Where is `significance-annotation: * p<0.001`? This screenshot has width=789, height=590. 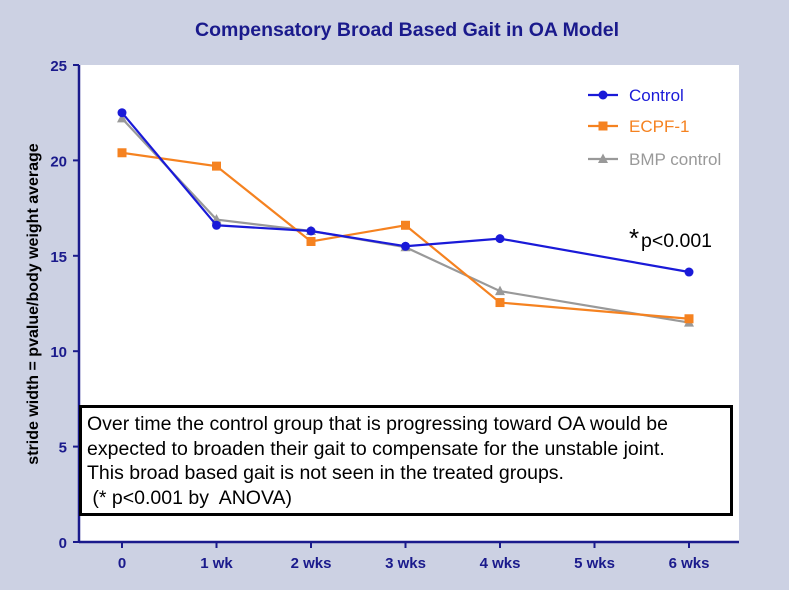 significance-annotation: * p<0.001 is located at coordinates (670, 238).